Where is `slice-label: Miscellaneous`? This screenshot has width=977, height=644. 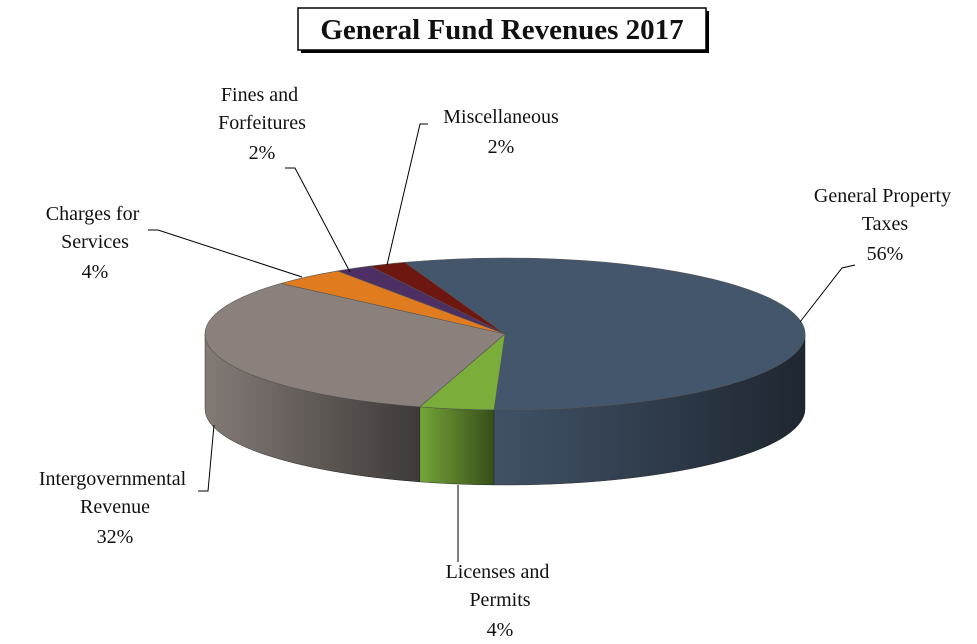 slice-label: Miscellaneous is located at coordinates (501, 117).